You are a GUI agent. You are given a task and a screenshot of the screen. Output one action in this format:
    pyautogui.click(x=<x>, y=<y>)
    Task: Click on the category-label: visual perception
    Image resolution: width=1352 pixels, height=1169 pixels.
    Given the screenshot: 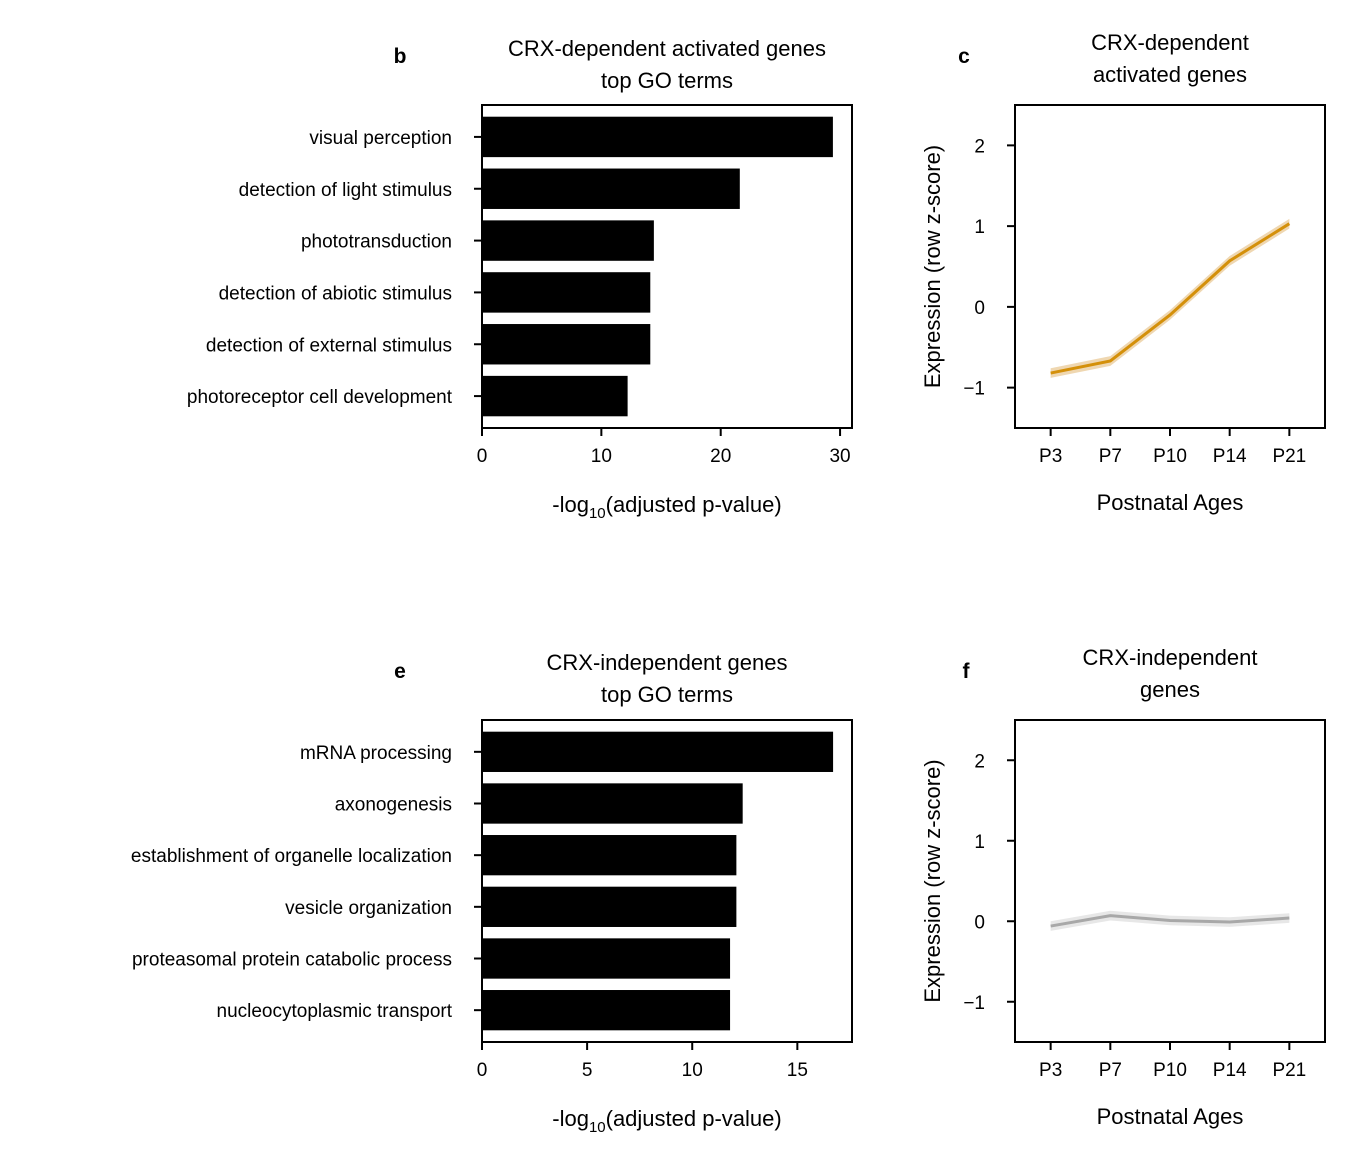 What is the action you would take?
    pyautogui.click(x=380, y=138)
    